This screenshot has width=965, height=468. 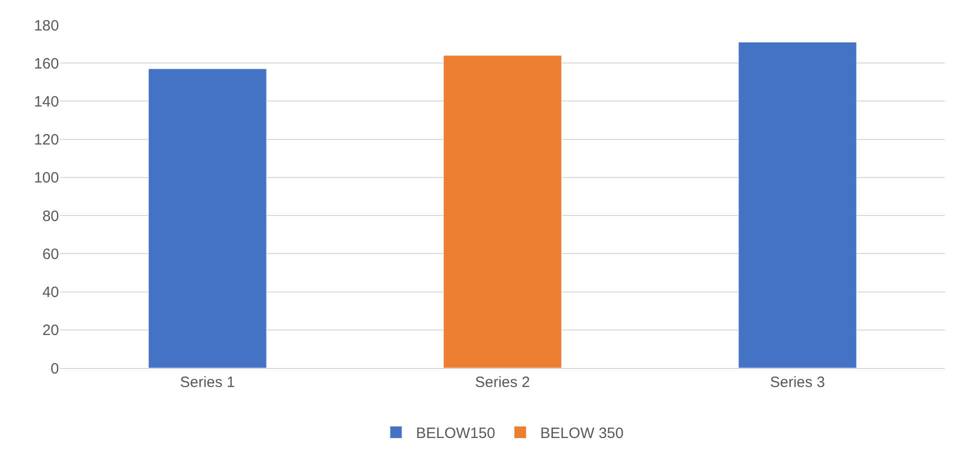 I want to click on legend-label: BELOW 350, so click(x=582, y=433).